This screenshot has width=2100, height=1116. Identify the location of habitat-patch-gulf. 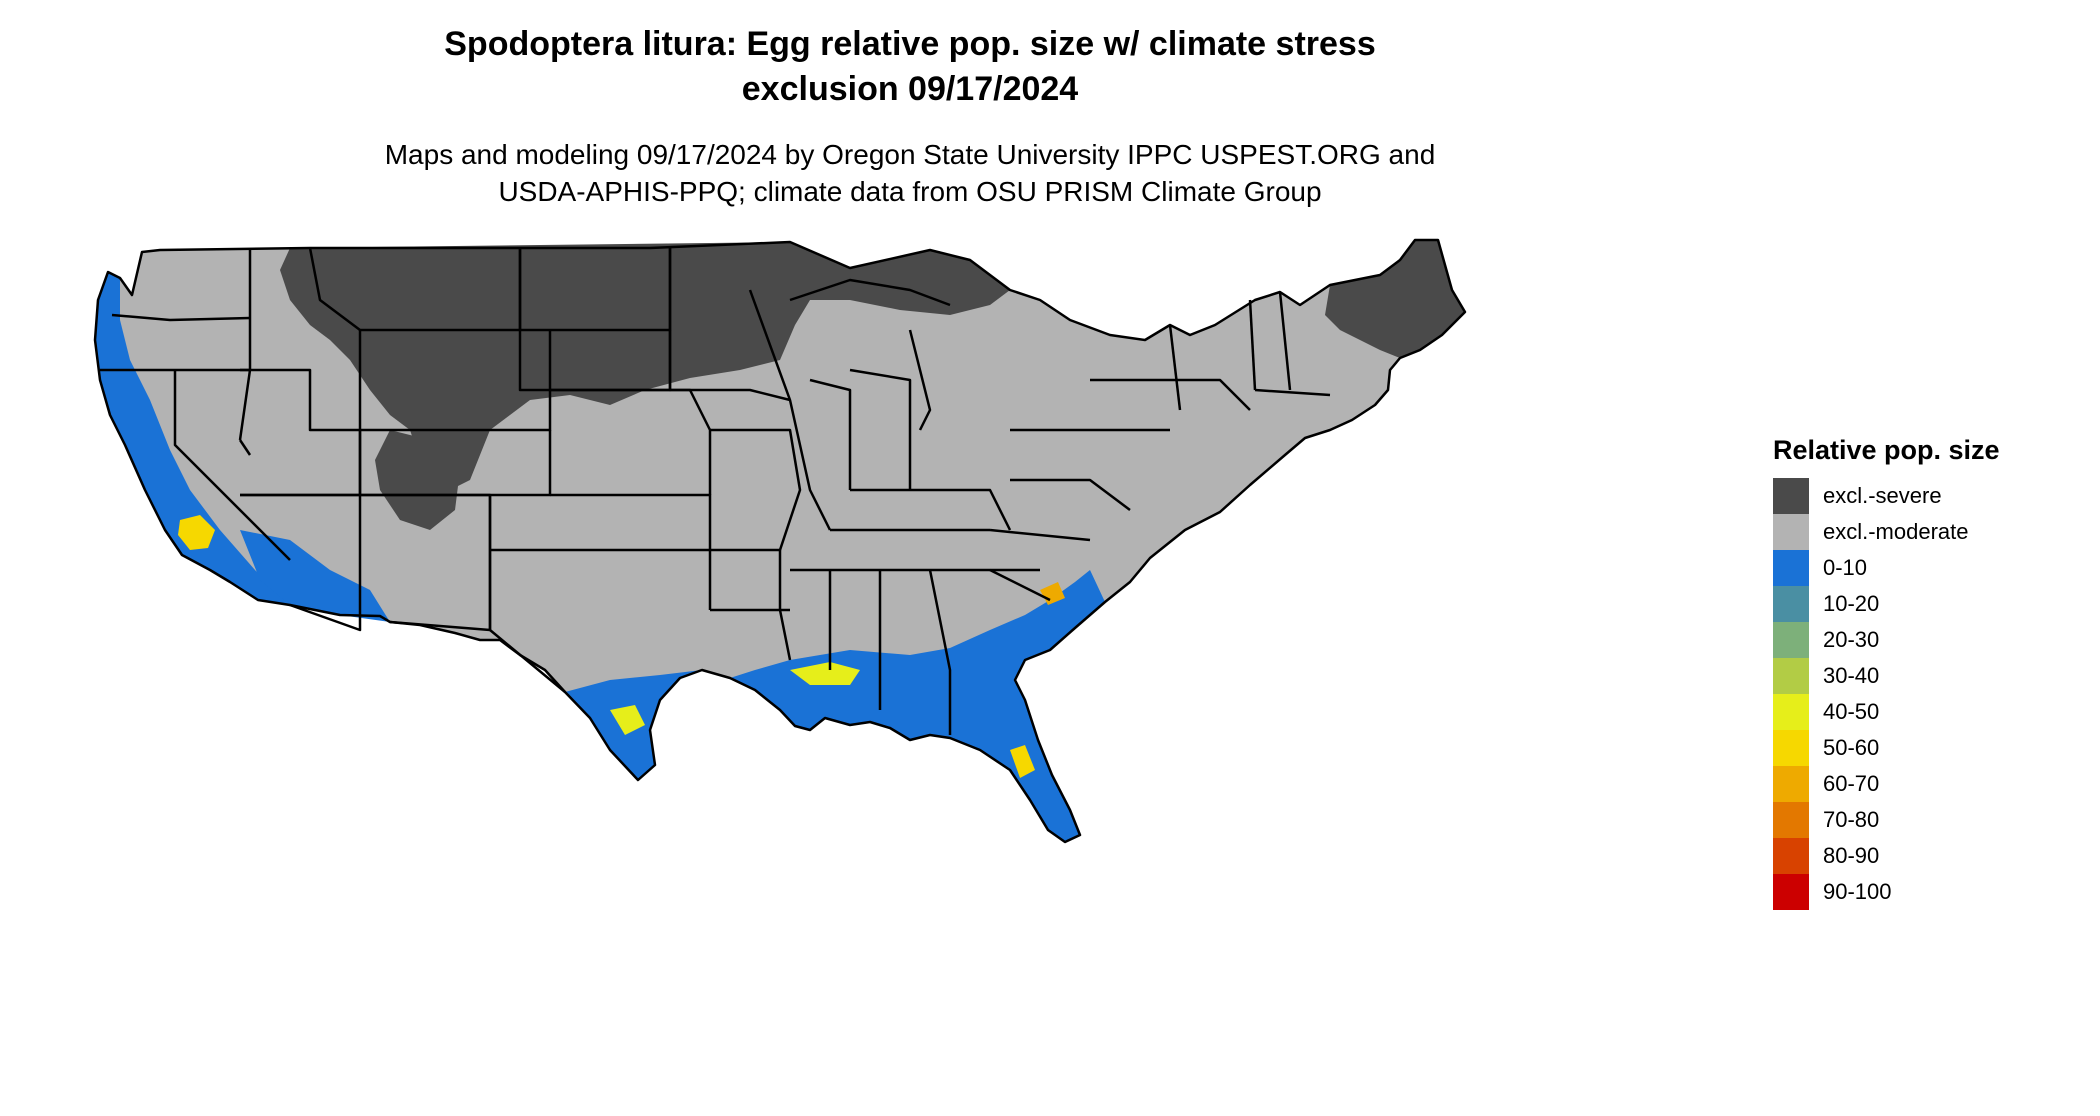
(825, 673).